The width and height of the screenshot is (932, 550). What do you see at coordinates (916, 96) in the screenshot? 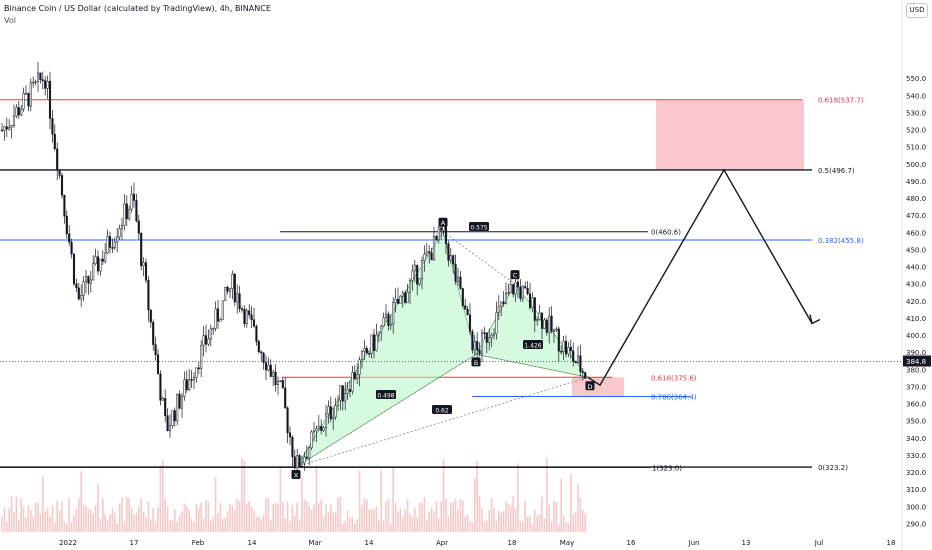
I see `y-tick-label: 540.0` at bounding box center [916, 96].